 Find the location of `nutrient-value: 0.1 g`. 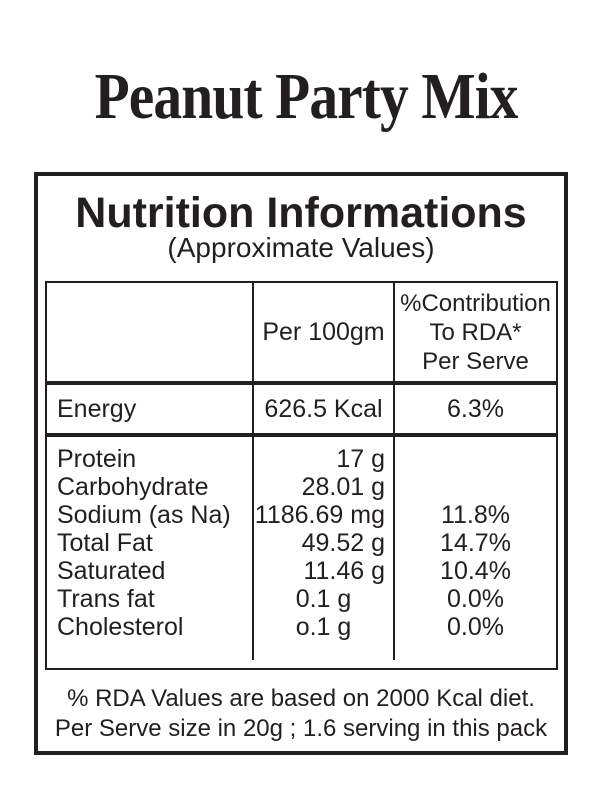

nutrient-value: 0.1 g is located at coordinates (323, 599).